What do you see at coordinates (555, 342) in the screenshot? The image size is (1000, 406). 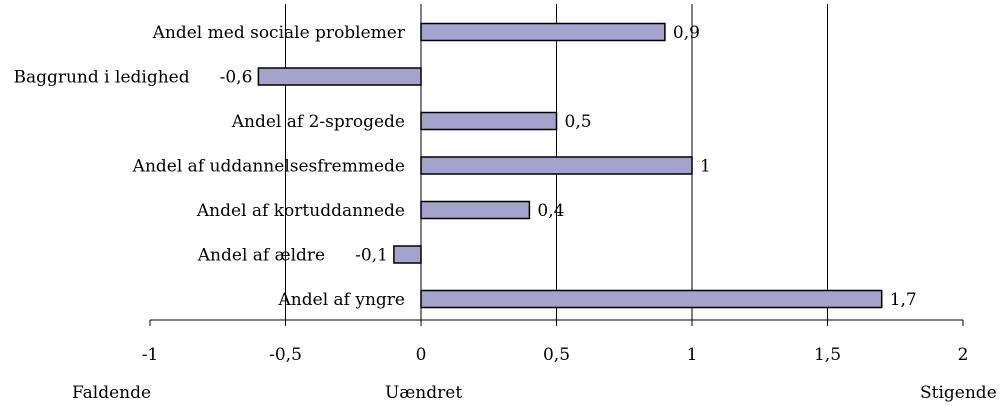 I see `x-axis: -1 -0,5 0 0,5 1 1,5 2` at bounding box center [555, 342].